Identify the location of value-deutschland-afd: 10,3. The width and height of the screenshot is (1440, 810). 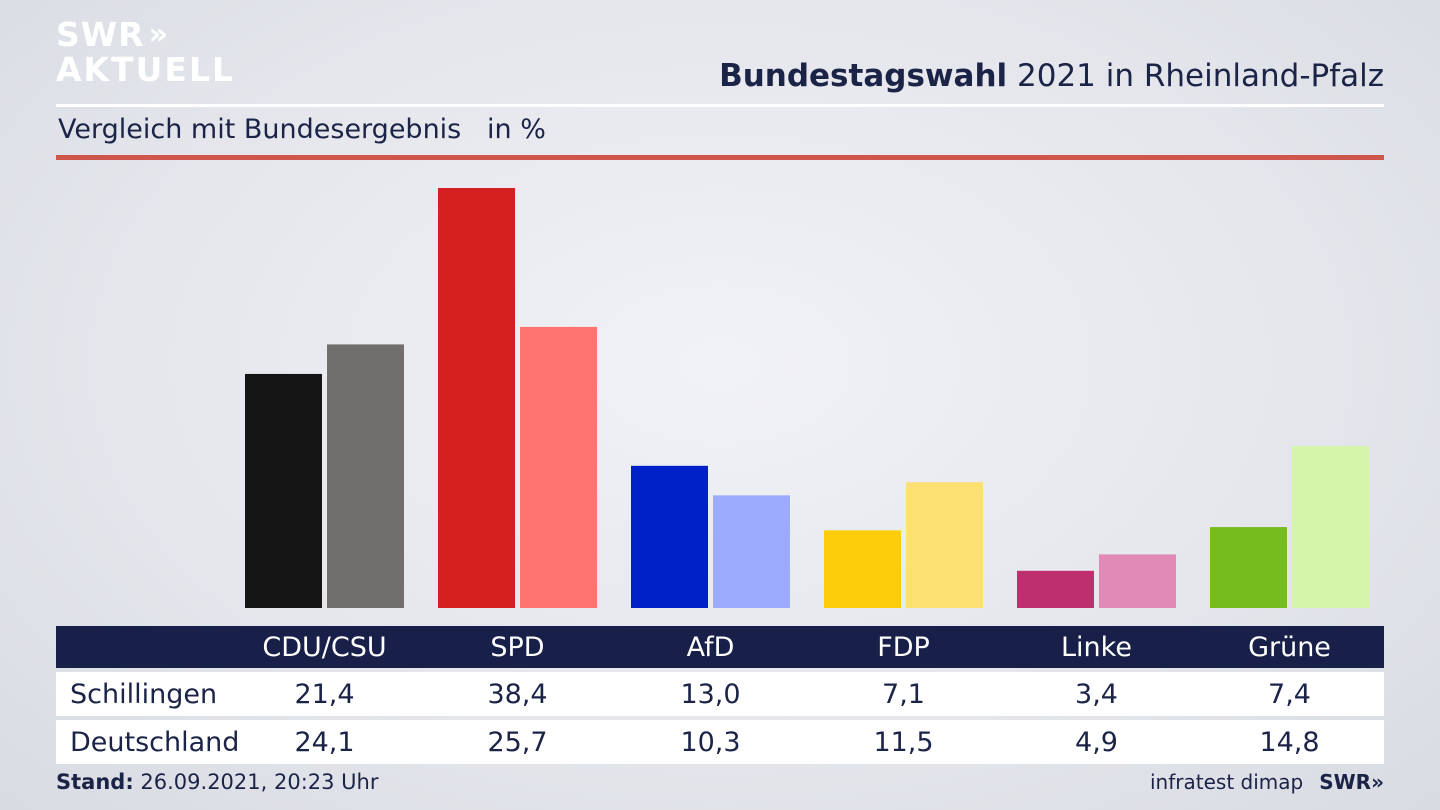
(710, 742).